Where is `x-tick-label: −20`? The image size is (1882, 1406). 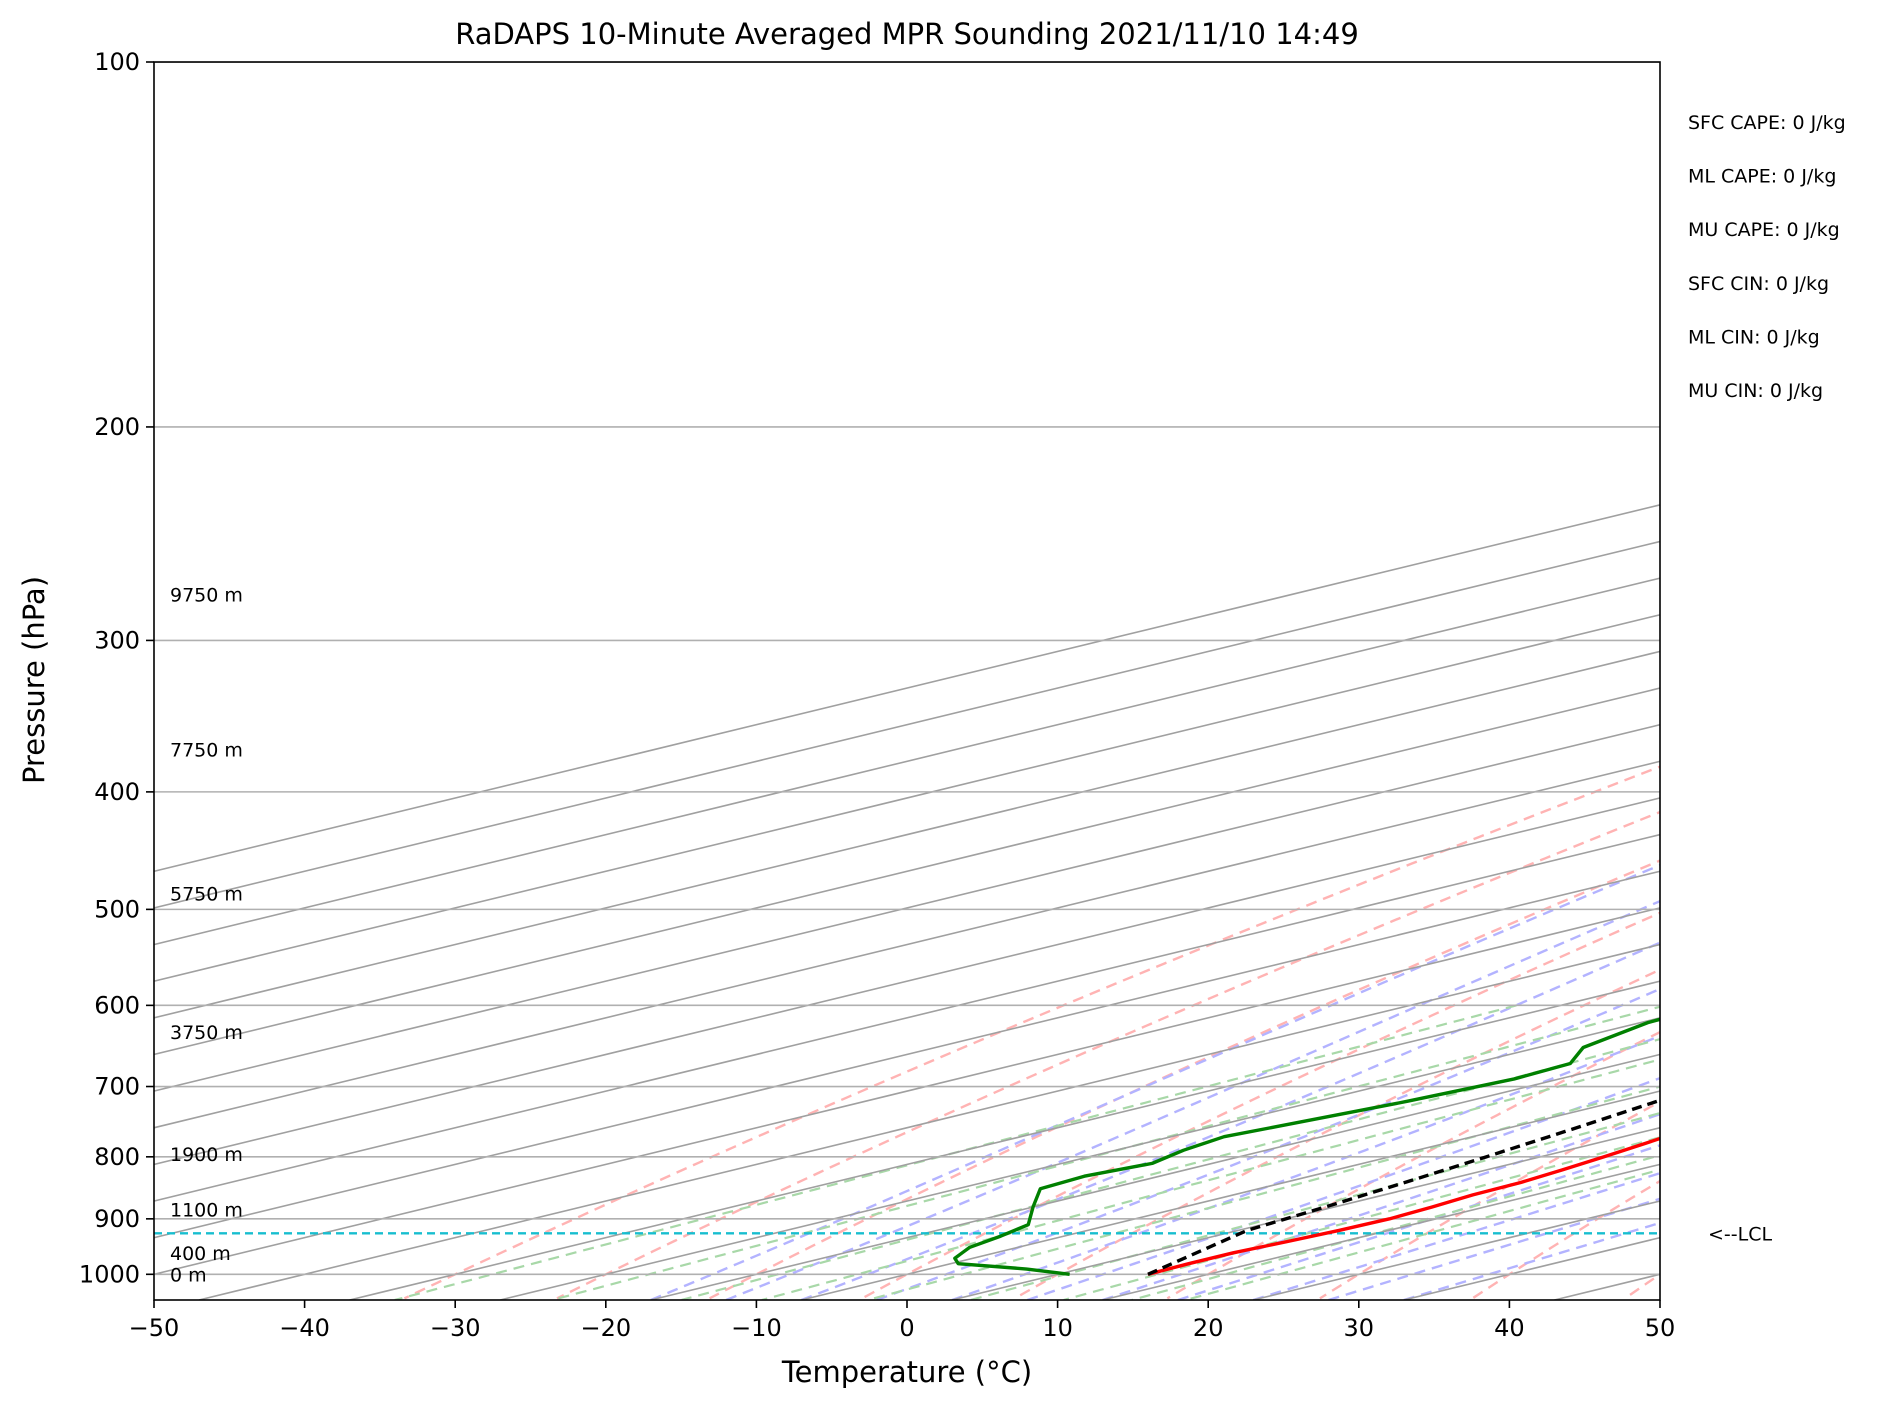 x-tick-label: −20 is located at coordinates (605, 1328).